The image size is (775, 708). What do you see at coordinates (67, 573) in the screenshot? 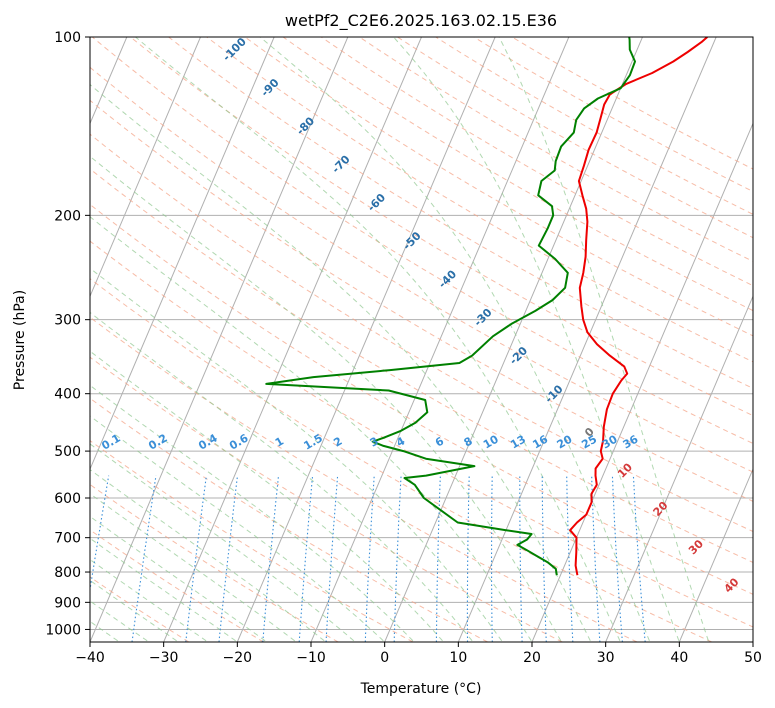
I see `y-tick-label: 800` at bounding box center [67, 573].